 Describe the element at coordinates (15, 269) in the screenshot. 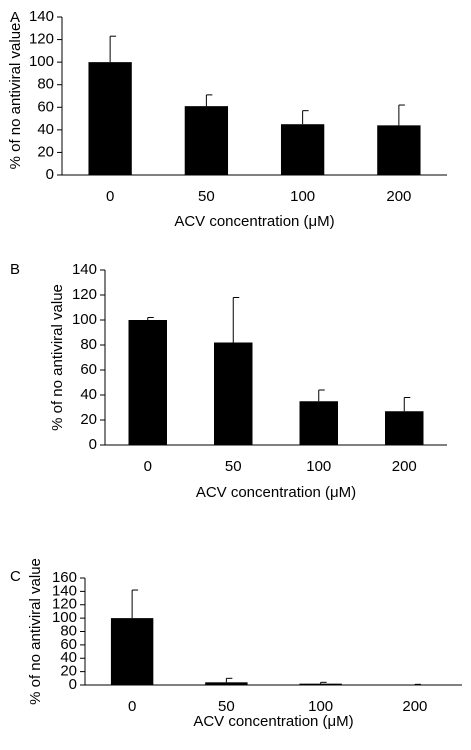

I see `panel-label: B` at that location.